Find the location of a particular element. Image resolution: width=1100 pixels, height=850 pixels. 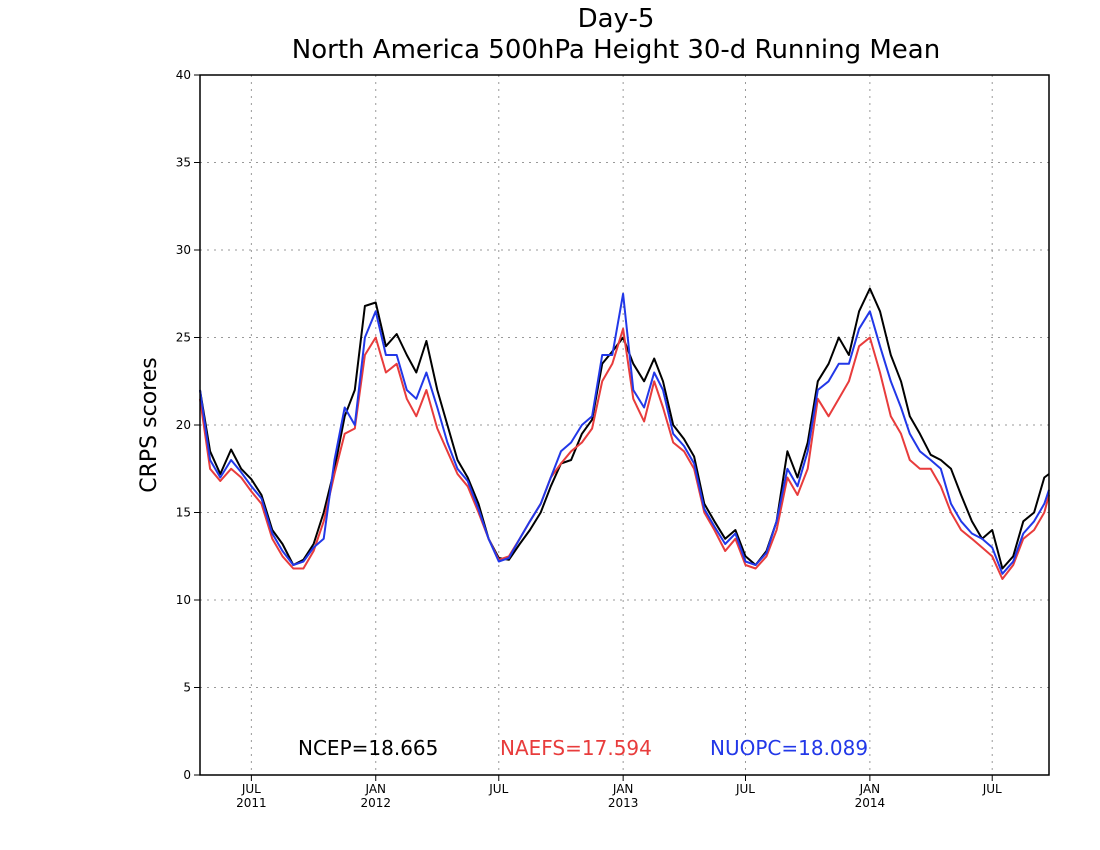

x-tick-year-label: 2012 is located at coordinates (375, 803).